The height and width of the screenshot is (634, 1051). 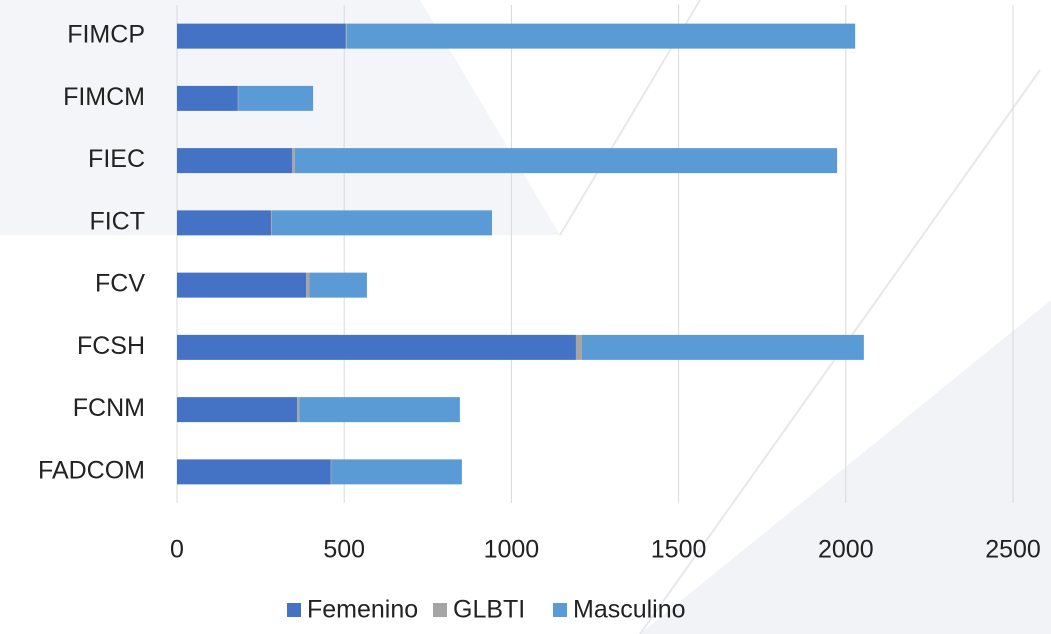 What do you see at coordinates (106, 35) in the screenshot?
I see `y-tick-label: FIMCP` at bounding box center [106, 35].